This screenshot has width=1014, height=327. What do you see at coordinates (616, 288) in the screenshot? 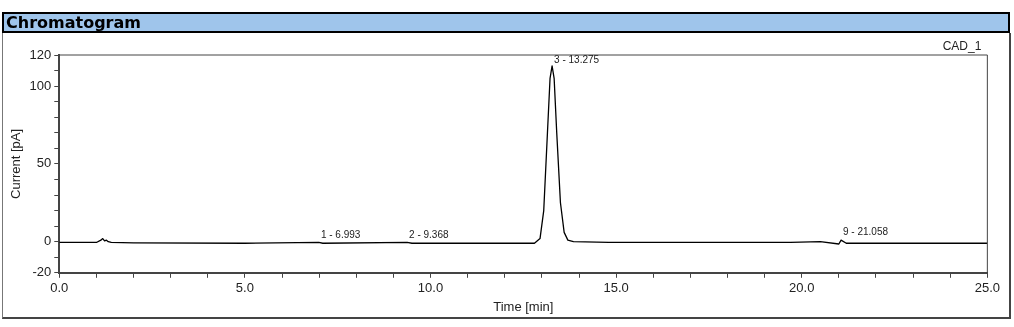
I see `x-tick-label: 15.0` at bounding box center [616, 288].